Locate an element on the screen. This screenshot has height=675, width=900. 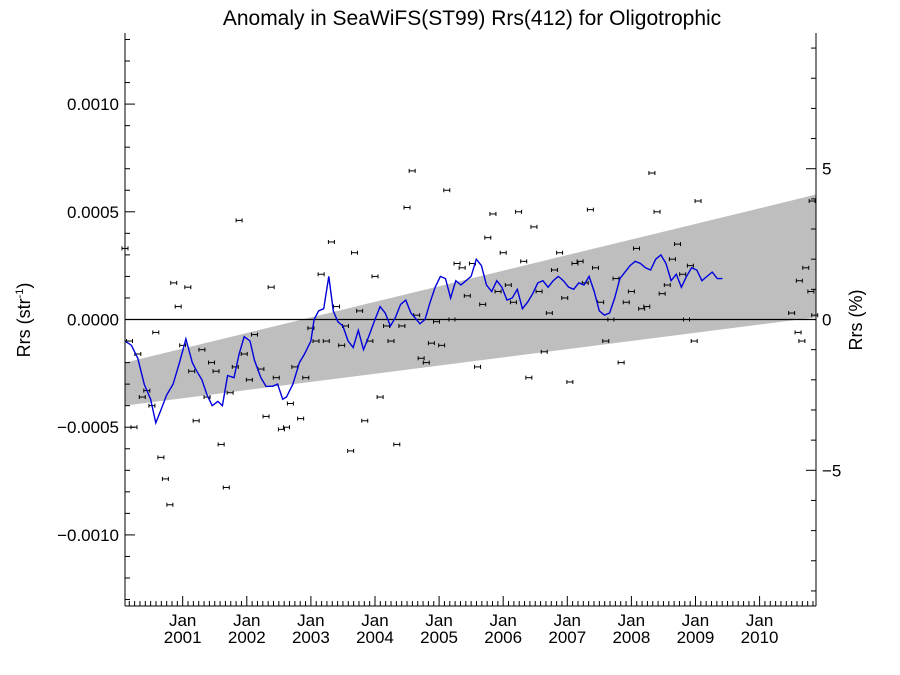
y-left-tick-label: −0.0010 is located at coordinates (88, 535).